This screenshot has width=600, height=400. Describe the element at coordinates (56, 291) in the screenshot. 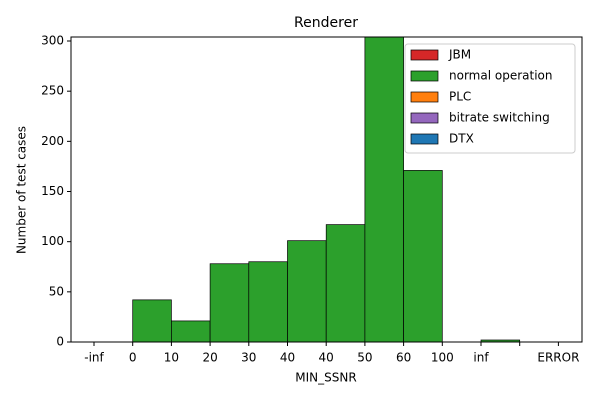

I see `y-tick-label: 50` at that location.